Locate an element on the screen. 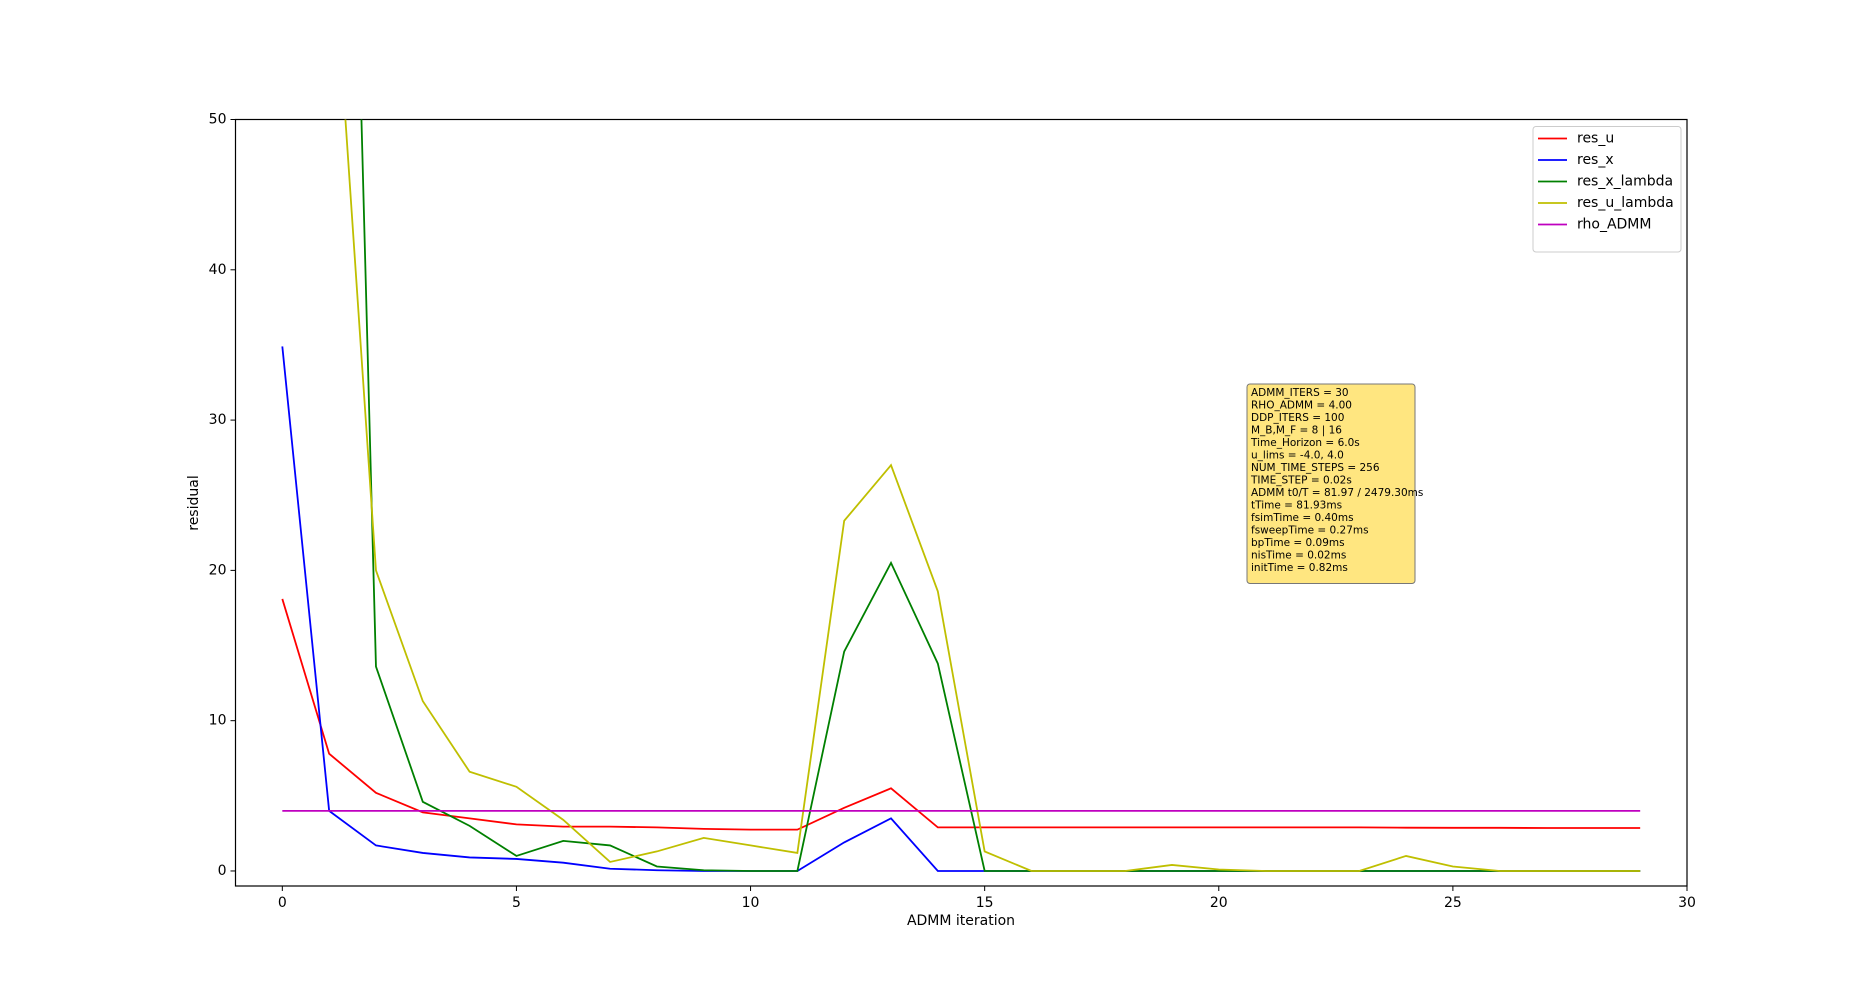 Image resolution: width=1853 pixels, height=983 pixels. x-tick-label: 5 is located at coordinates (516, 903).